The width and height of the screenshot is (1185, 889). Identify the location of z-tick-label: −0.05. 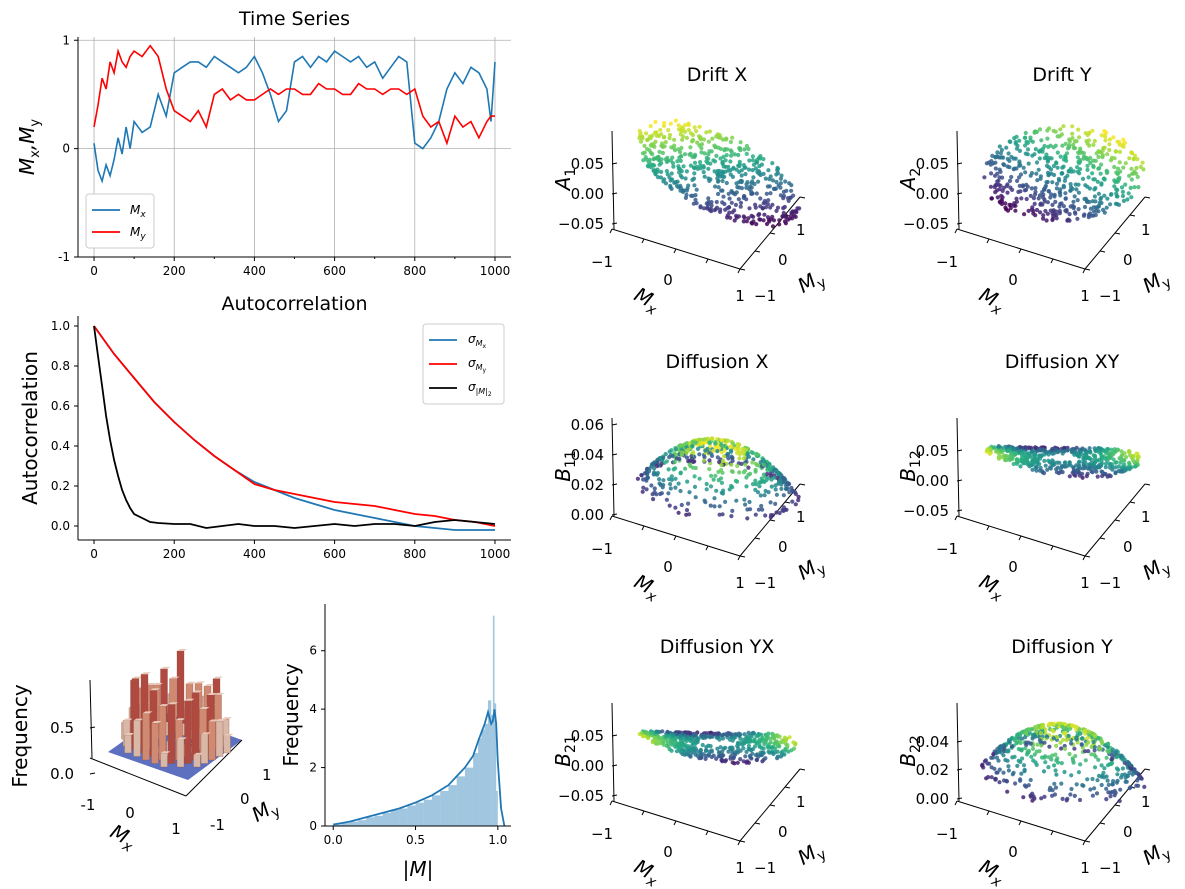
(926, 511).